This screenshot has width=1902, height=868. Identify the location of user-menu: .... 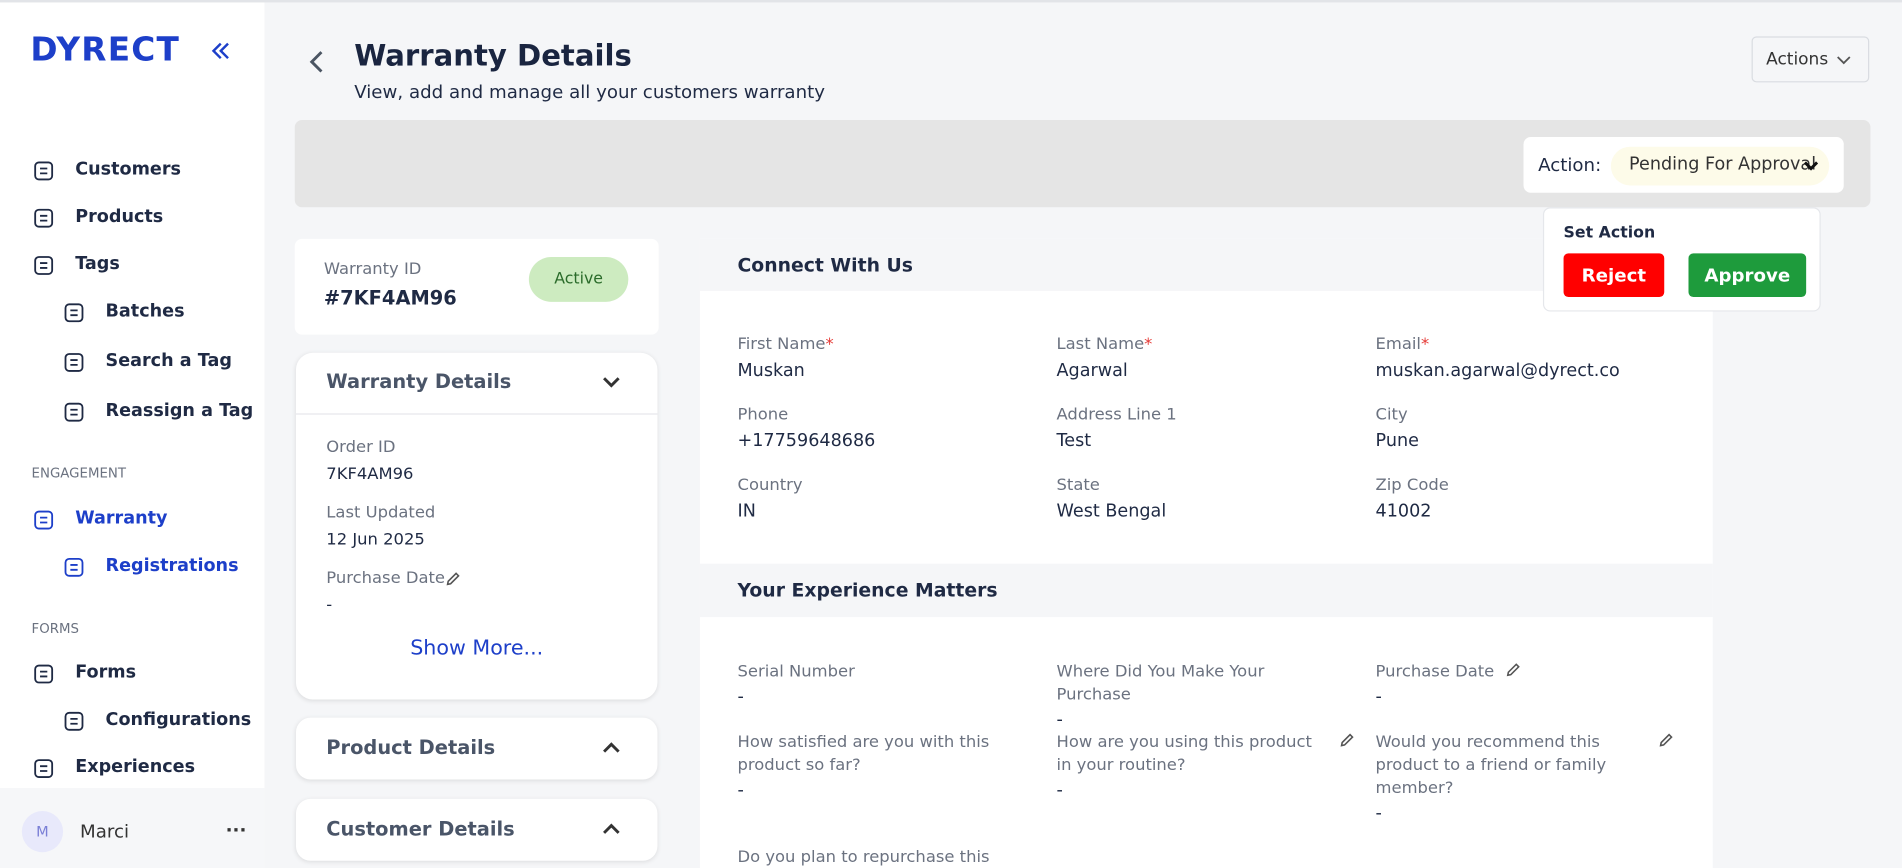
(236, 825).